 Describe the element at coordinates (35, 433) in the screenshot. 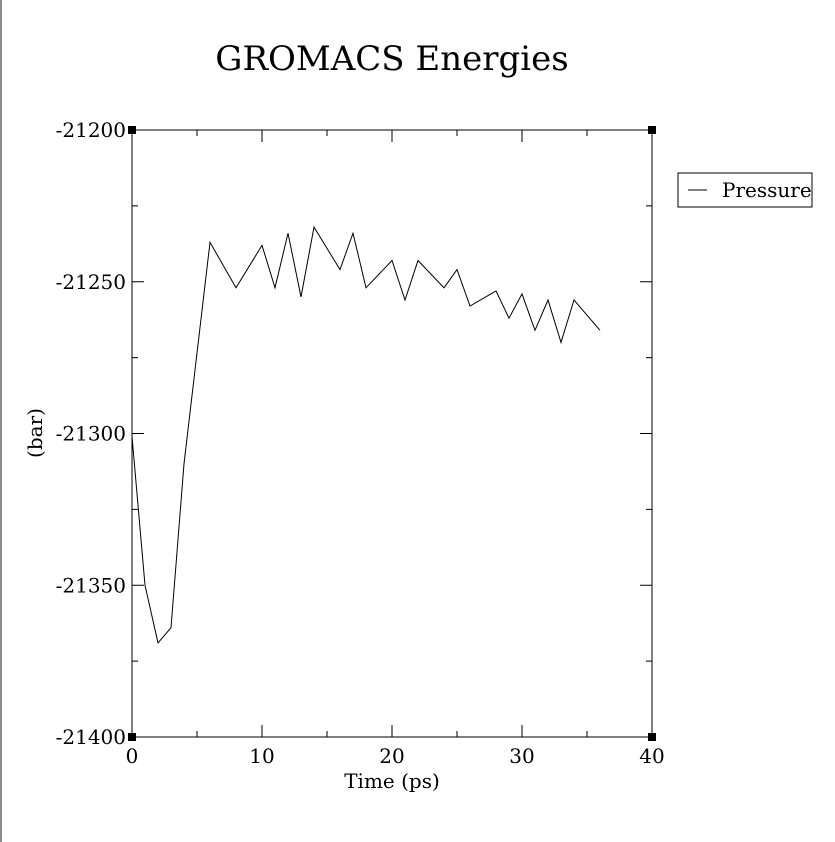

I see `y-axis-label: (bar)` at that location.